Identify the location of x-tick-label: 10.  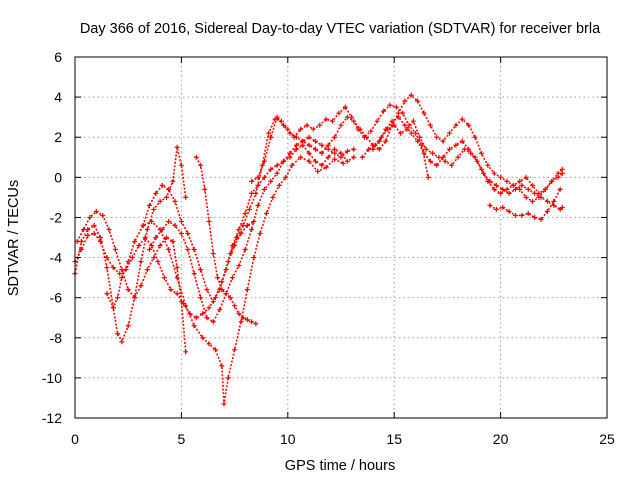
(288, 439).